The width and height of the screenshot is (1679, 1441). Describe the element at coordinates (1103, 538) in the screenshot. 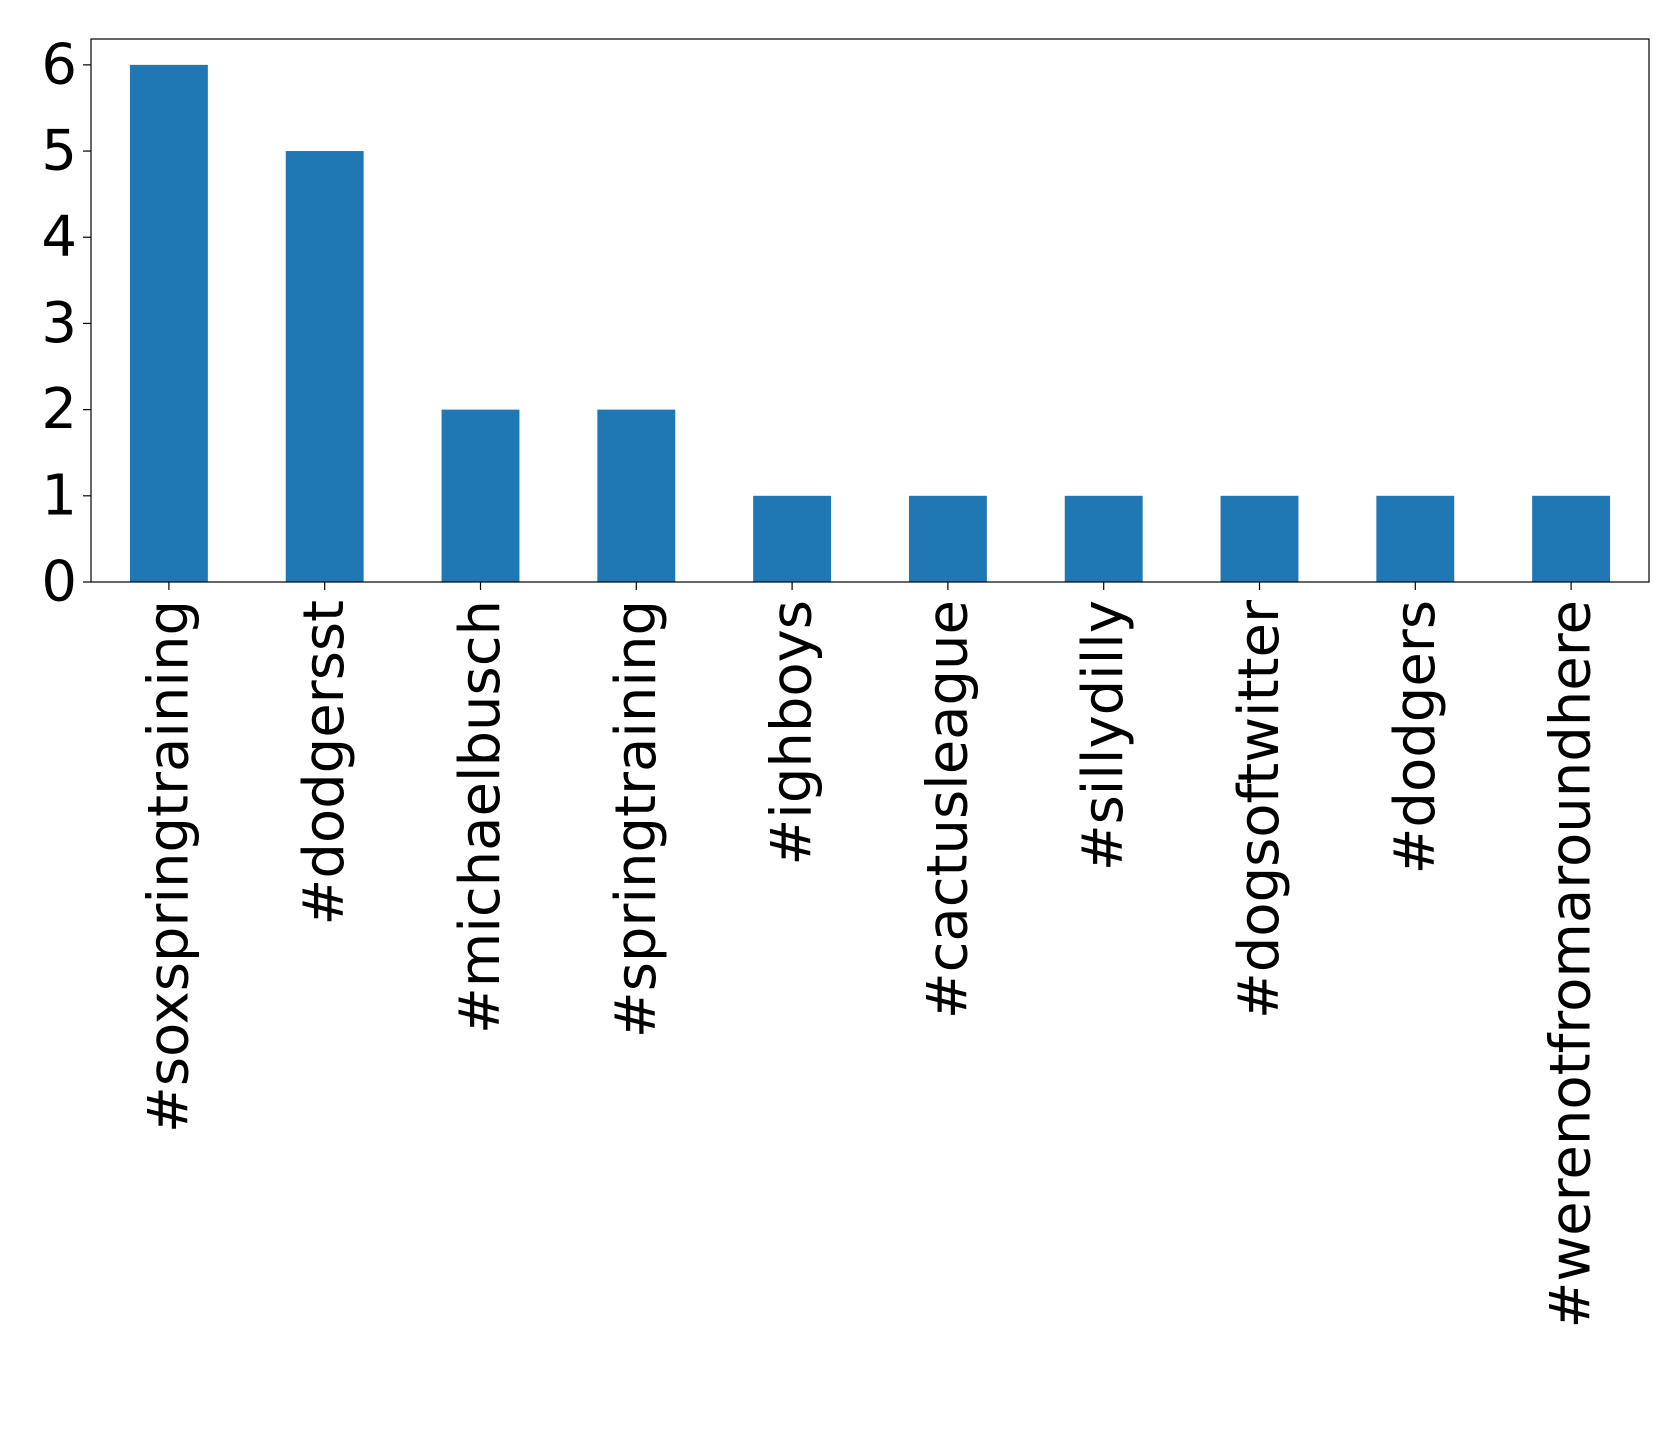

I see `bar-sillydilly` at that location.